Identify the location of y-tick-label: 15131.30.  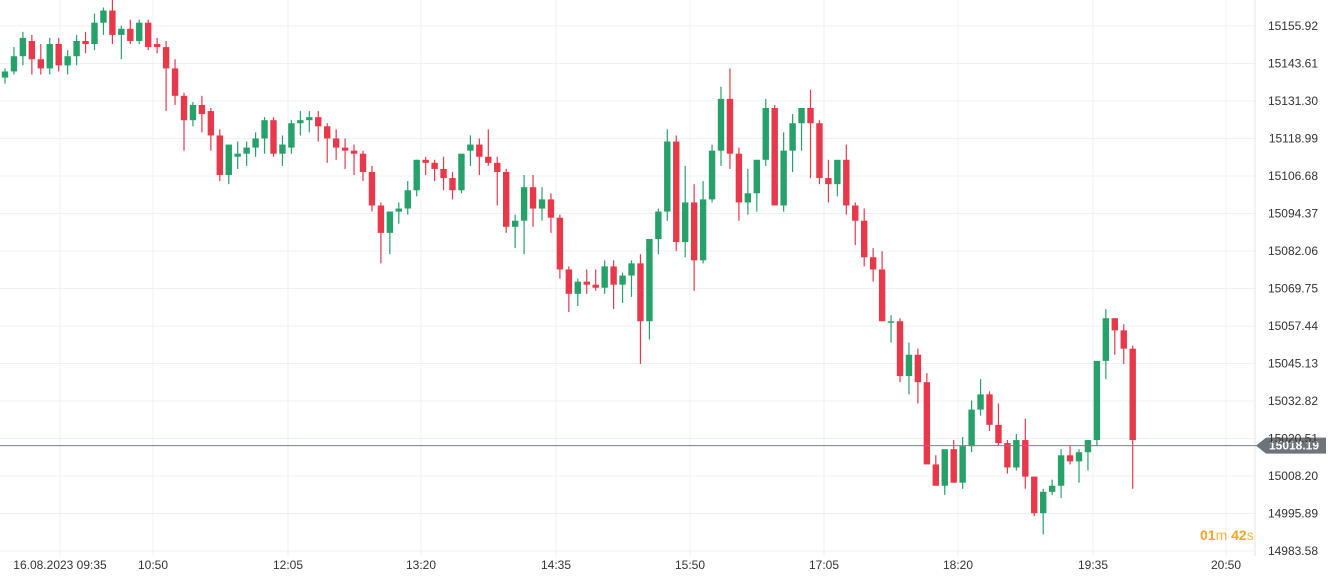
(1293, 101).